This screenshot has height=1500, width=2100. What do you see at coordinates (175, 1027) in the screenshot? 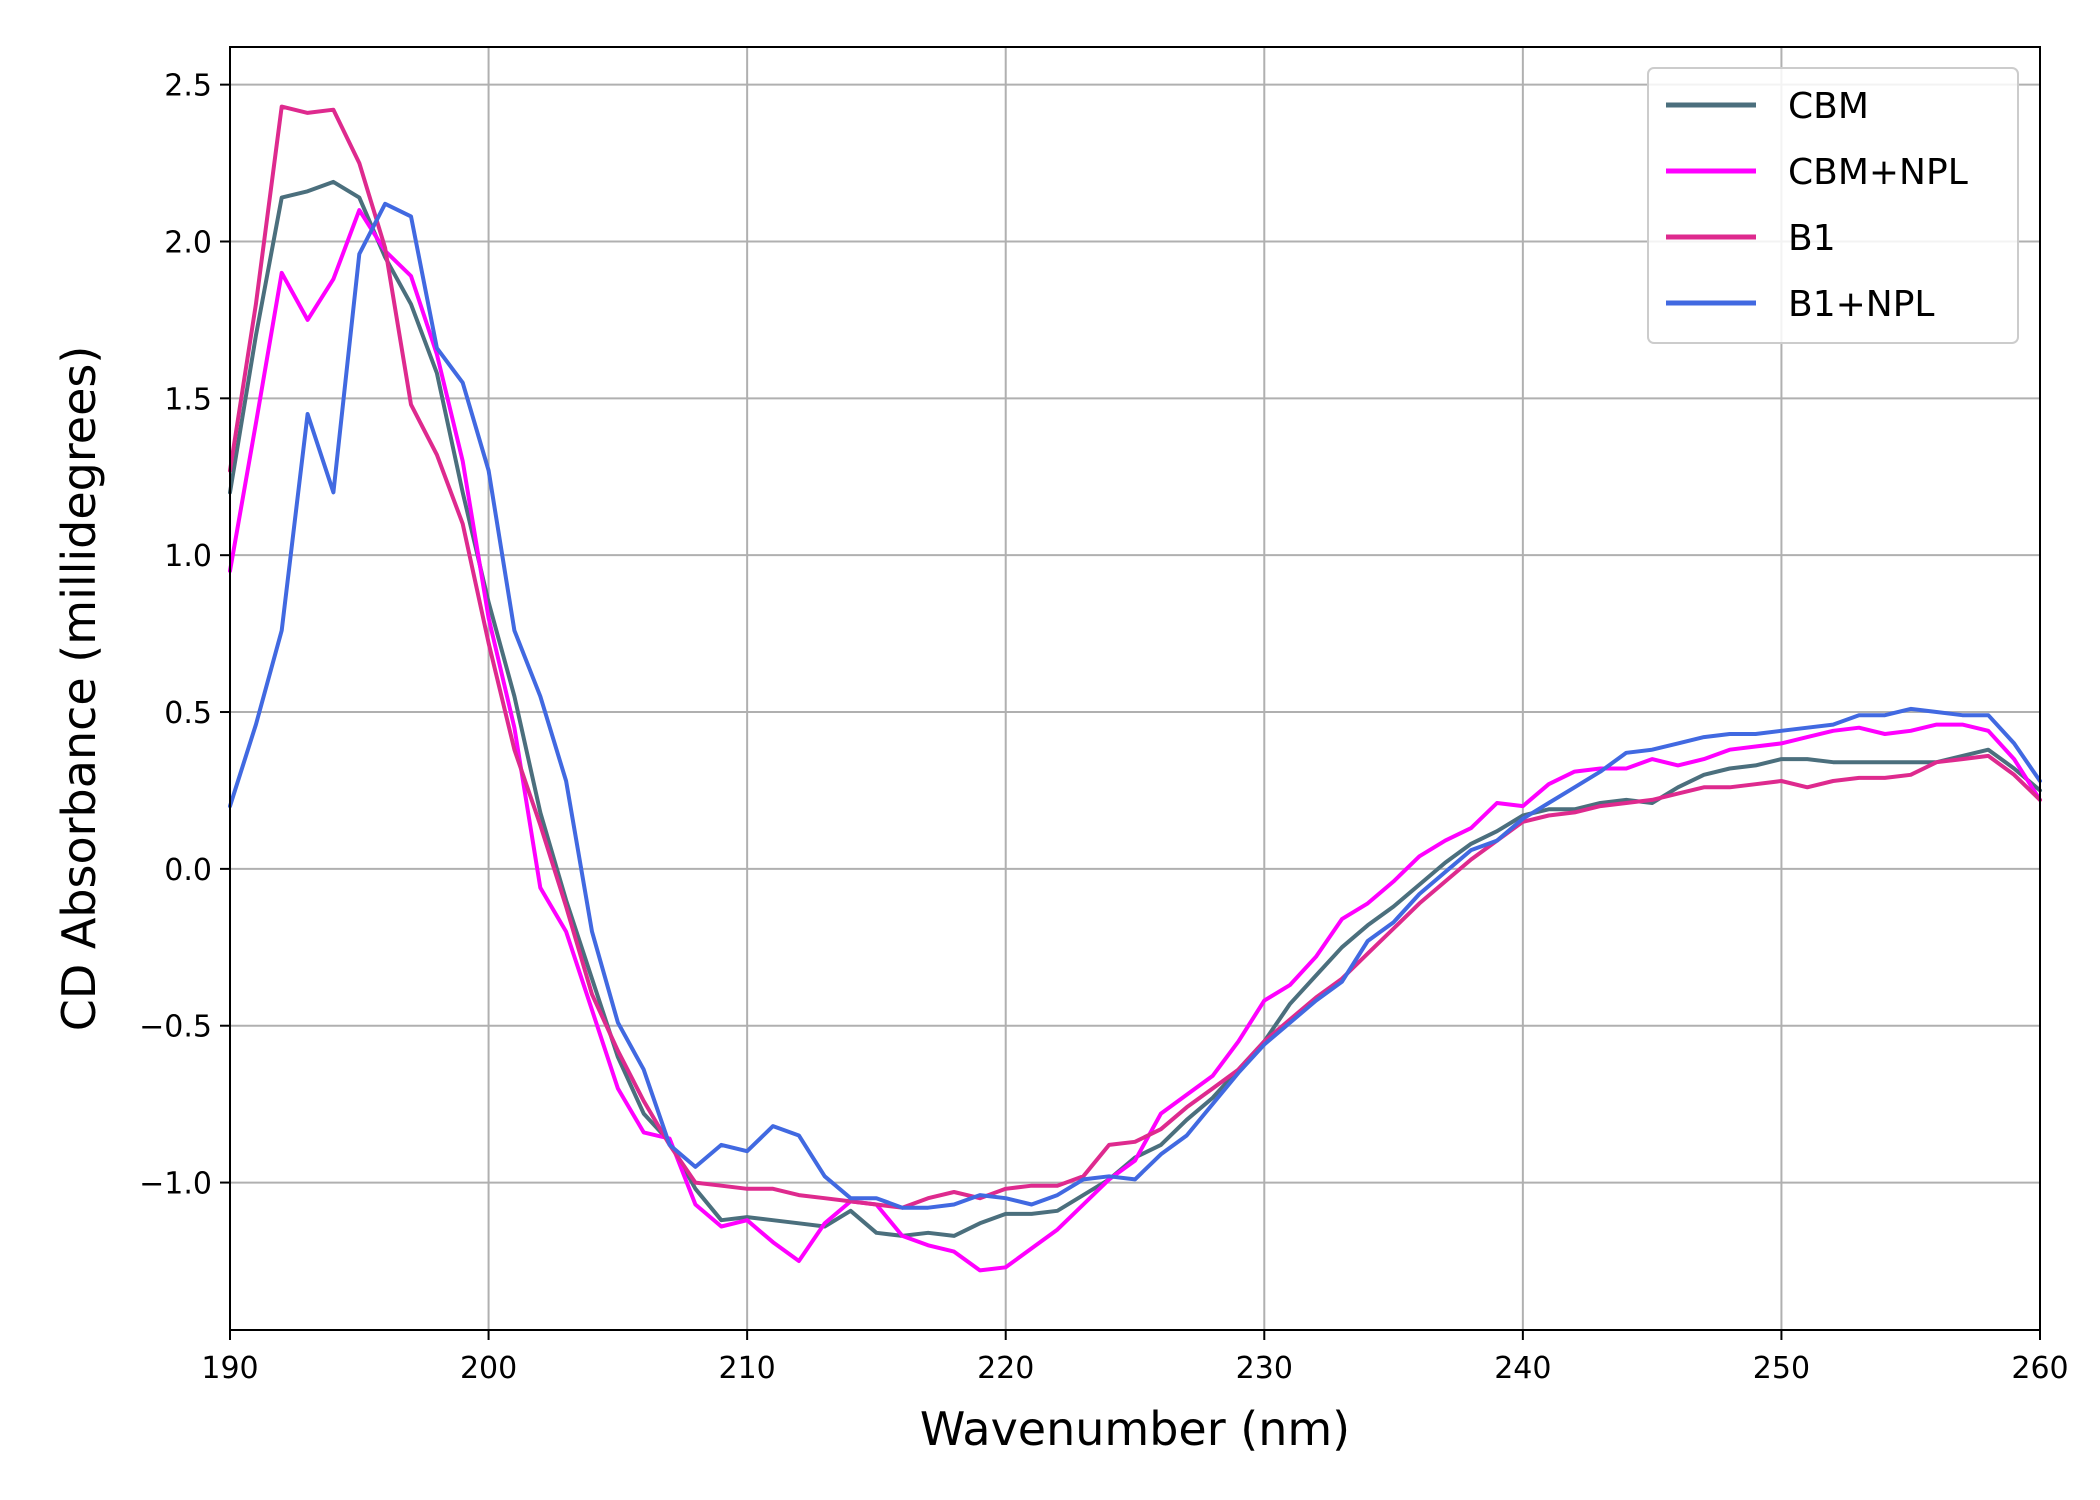
I see `y-tick-label: −0.5` at bounding box center [175, 1027].